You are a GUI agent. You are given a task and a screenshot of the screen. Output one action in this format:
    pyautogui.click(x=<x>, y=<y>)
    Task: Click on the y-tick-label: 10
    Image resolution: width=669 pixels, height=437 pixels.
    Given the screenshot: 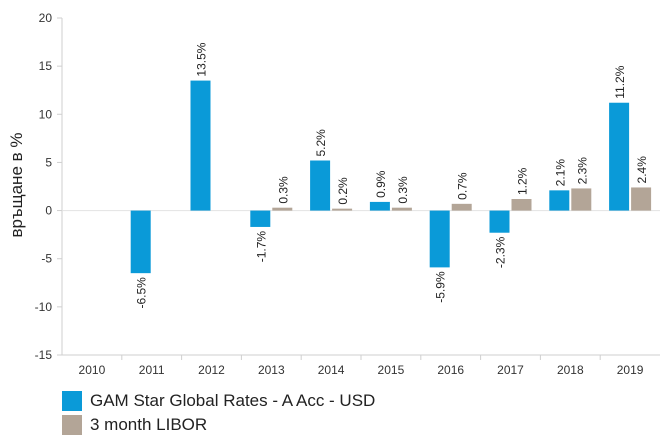 What is the action you would take?
    pyautogui.click(x=46, y=114)
    